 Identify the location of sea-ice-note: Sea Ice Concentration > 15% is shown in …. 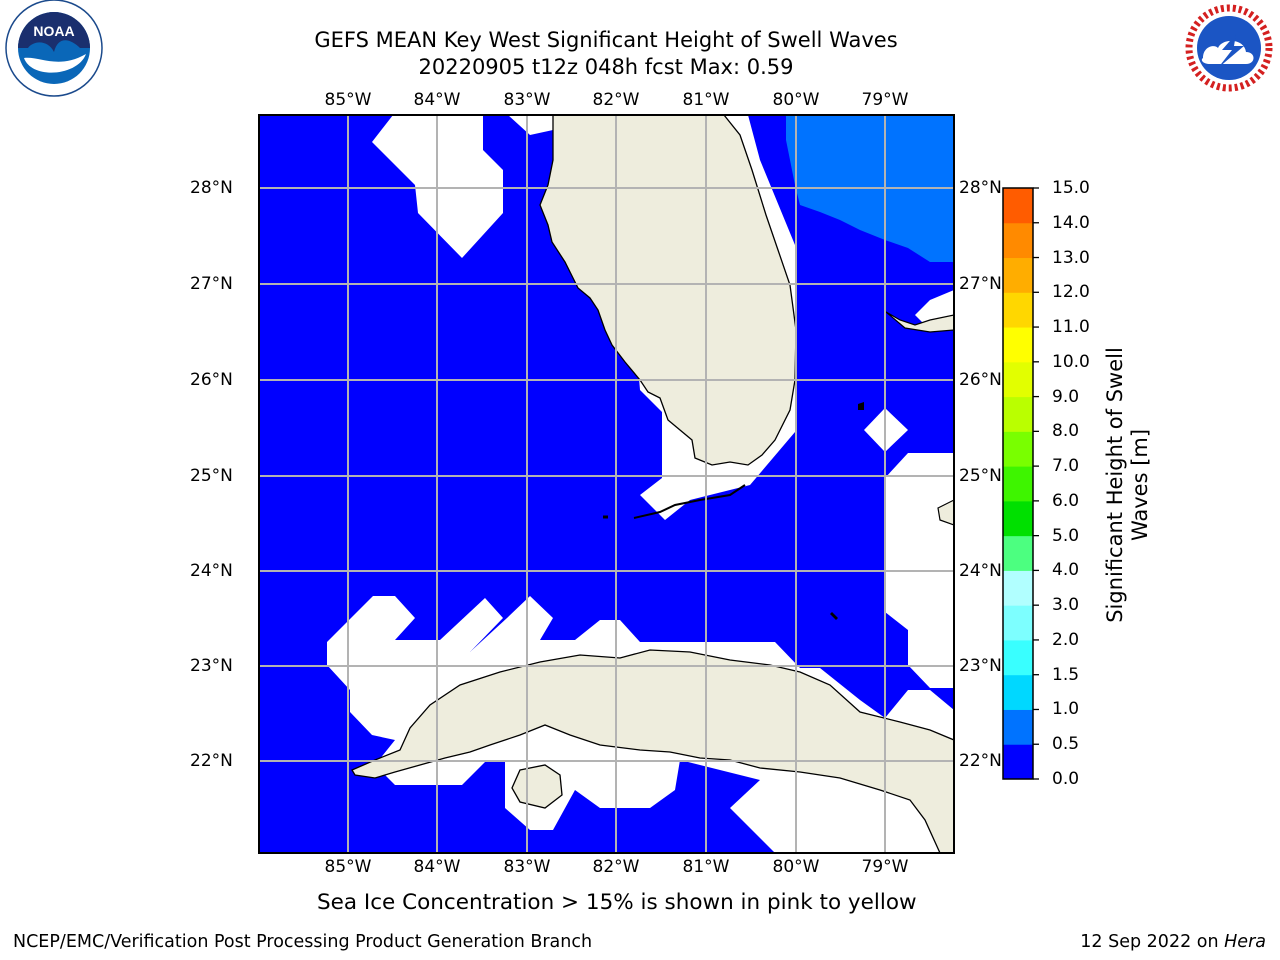
(617, 902).